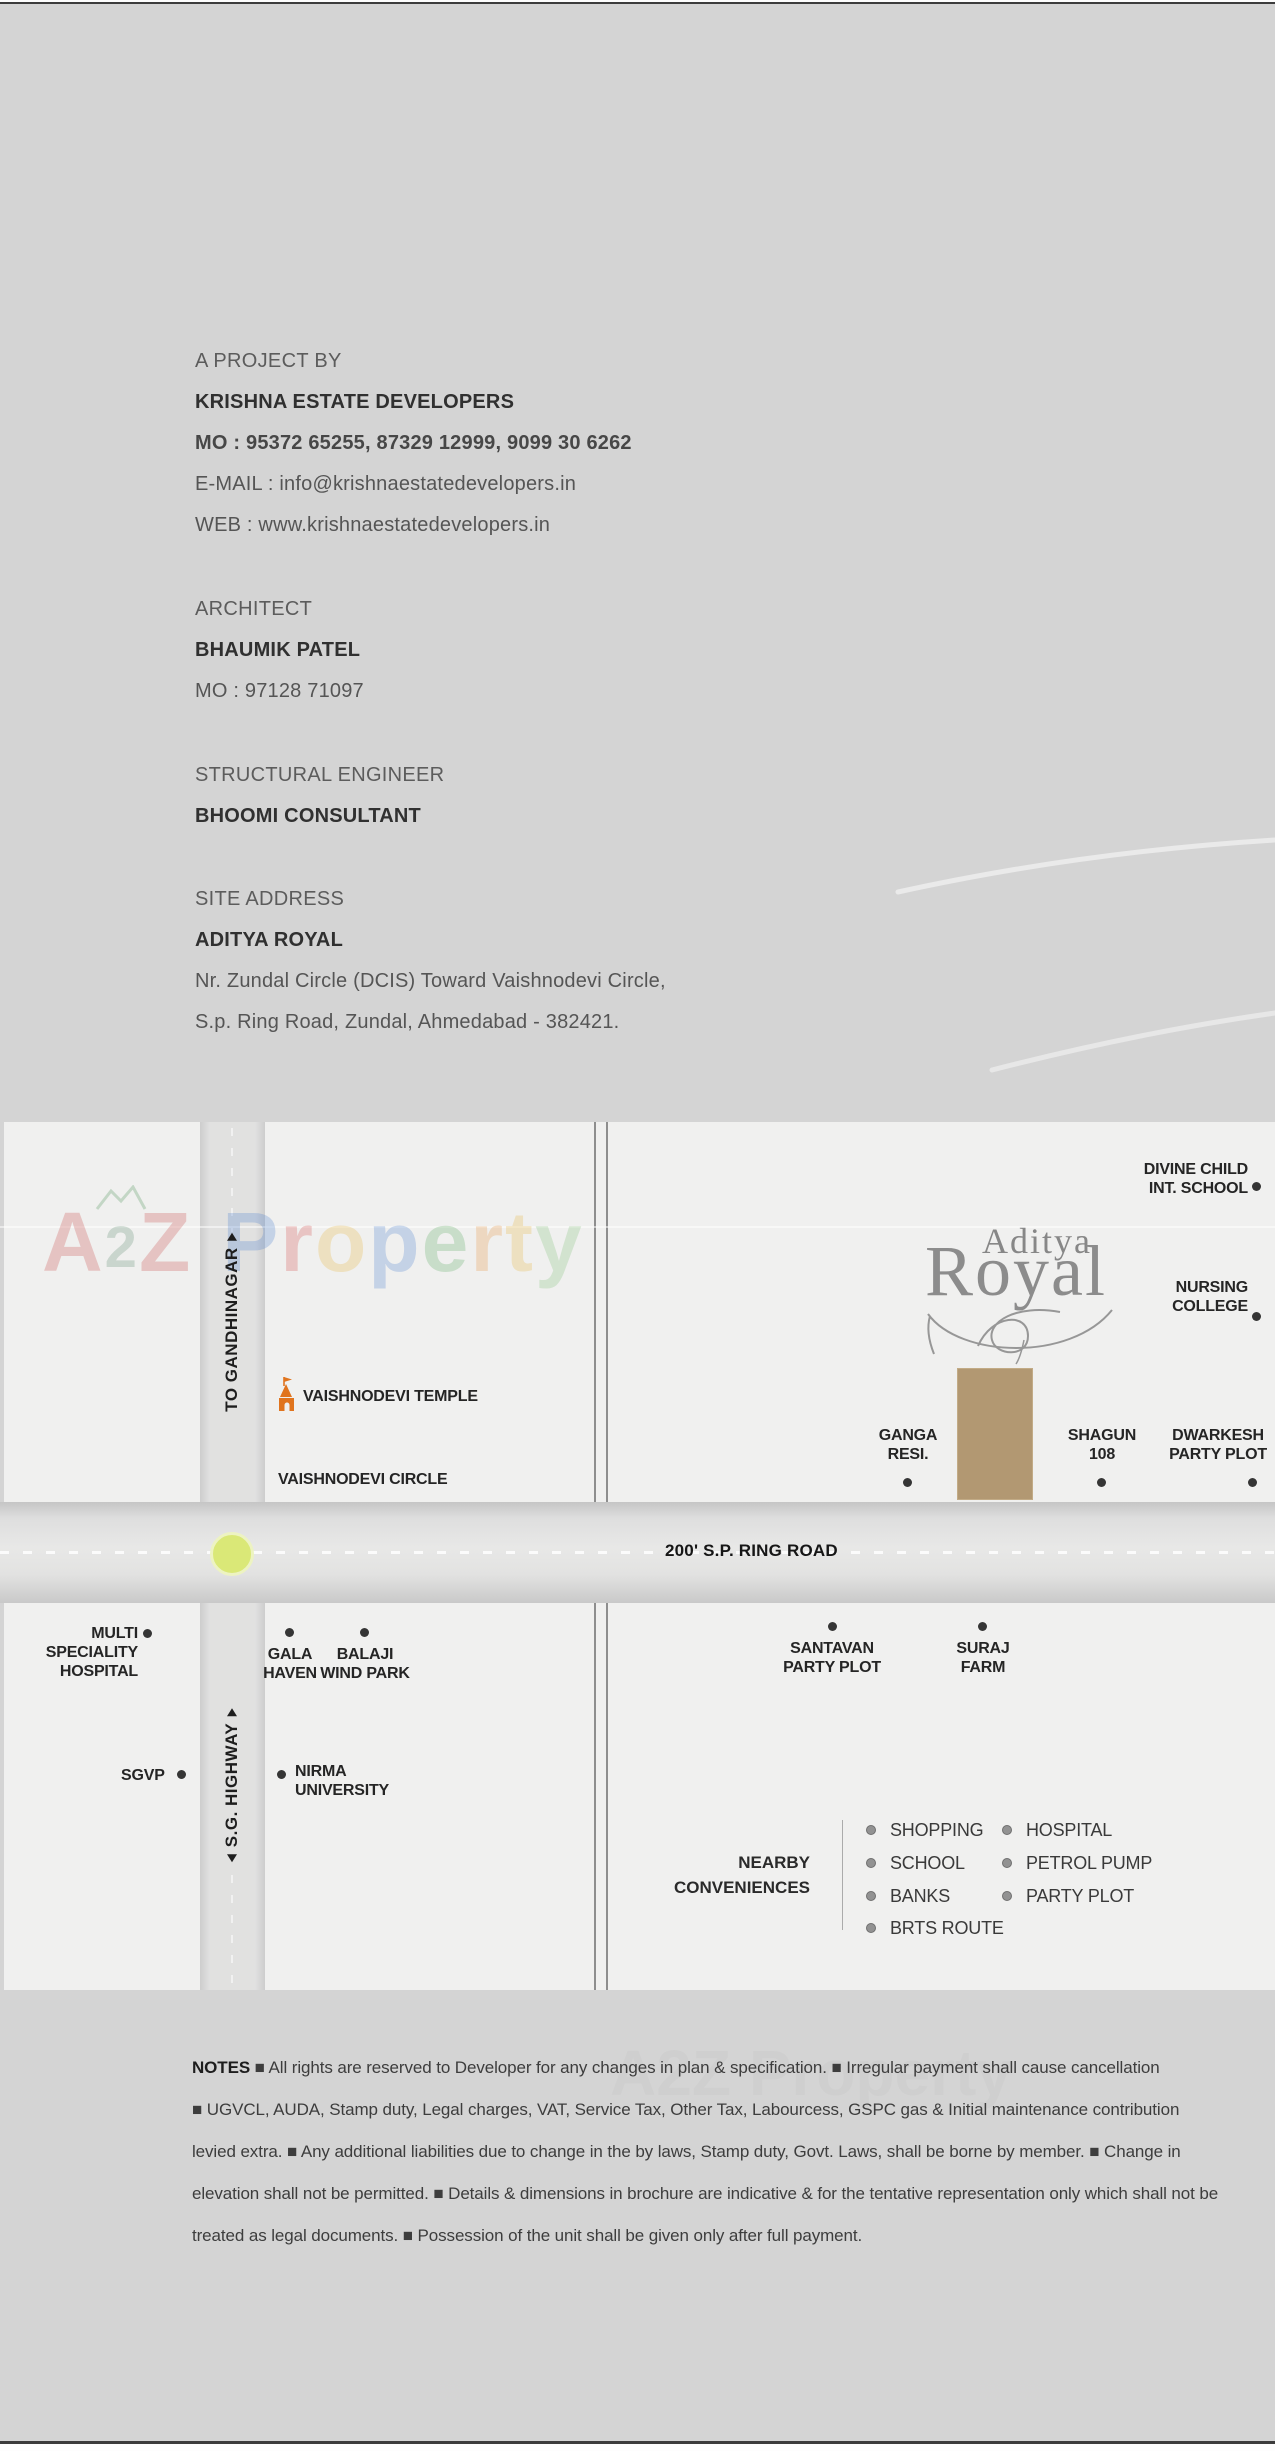 The image size is (1275, 2451). Describe the element at coordinates (832, 1658) in the screenshot. I see `landmark-santavan: SANTAVAN PARTY PLOT` at that location.